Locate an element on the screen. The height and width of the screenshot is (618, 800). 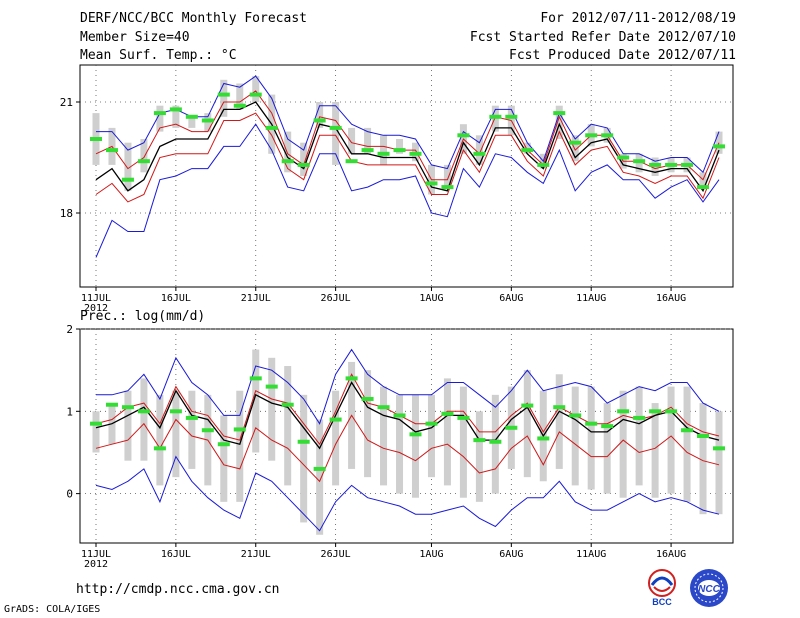
member-size-label: Member Size=40 is located at coordinates (135, 37).